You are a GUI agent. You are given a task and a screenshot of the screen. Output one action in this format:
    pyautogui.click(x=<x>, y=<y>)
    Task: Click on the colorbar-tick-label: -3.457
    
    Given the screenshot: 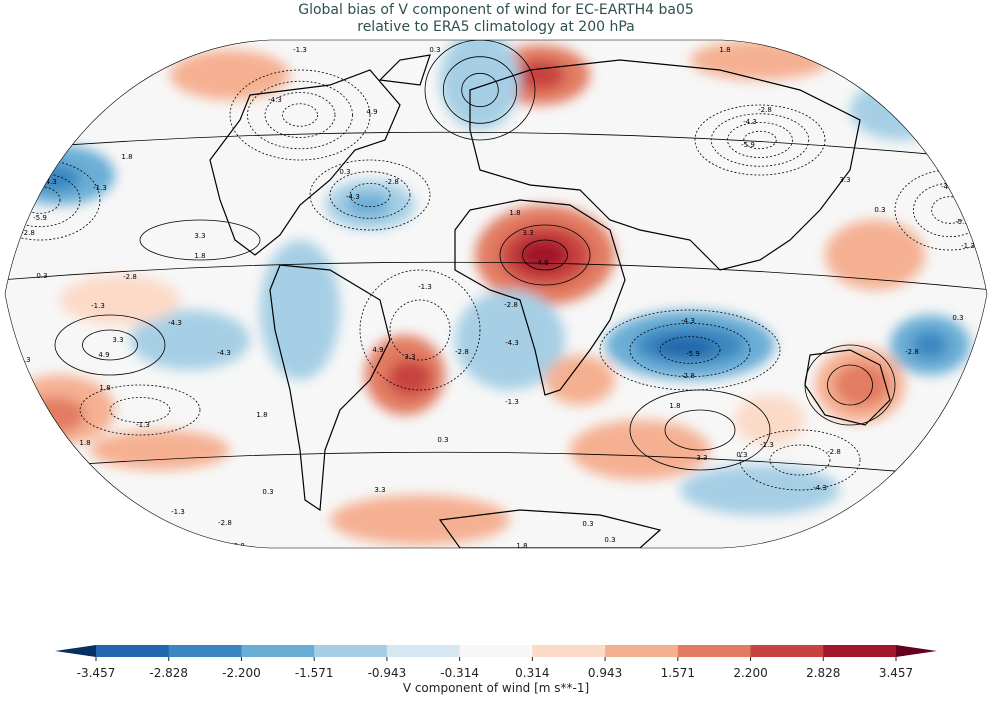 What is the action you would take?
    pyautogui.click(x=96, y=673)
    